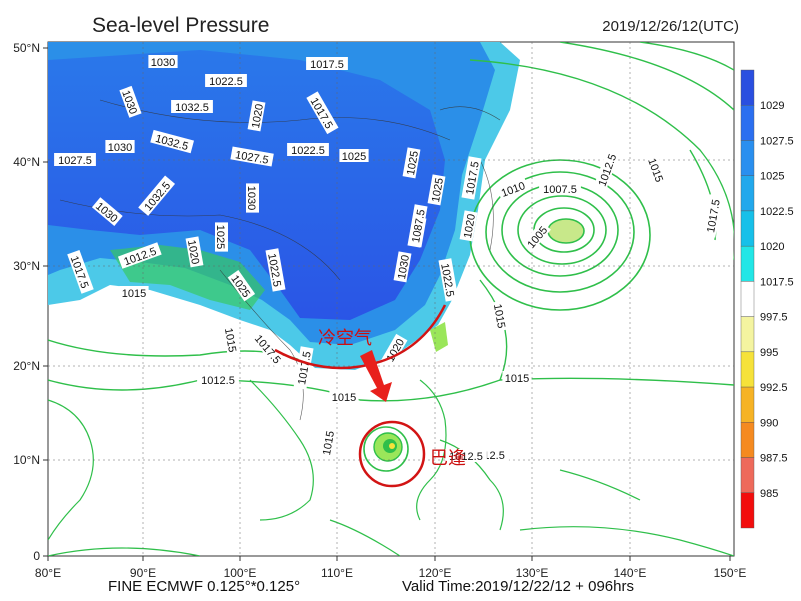 This screenshot has height=601, width=801. What do you see at coordinates (48, 573) in the screenshot?
I see `lon-tick-label: 80°E` at bounding box center [48, 573].